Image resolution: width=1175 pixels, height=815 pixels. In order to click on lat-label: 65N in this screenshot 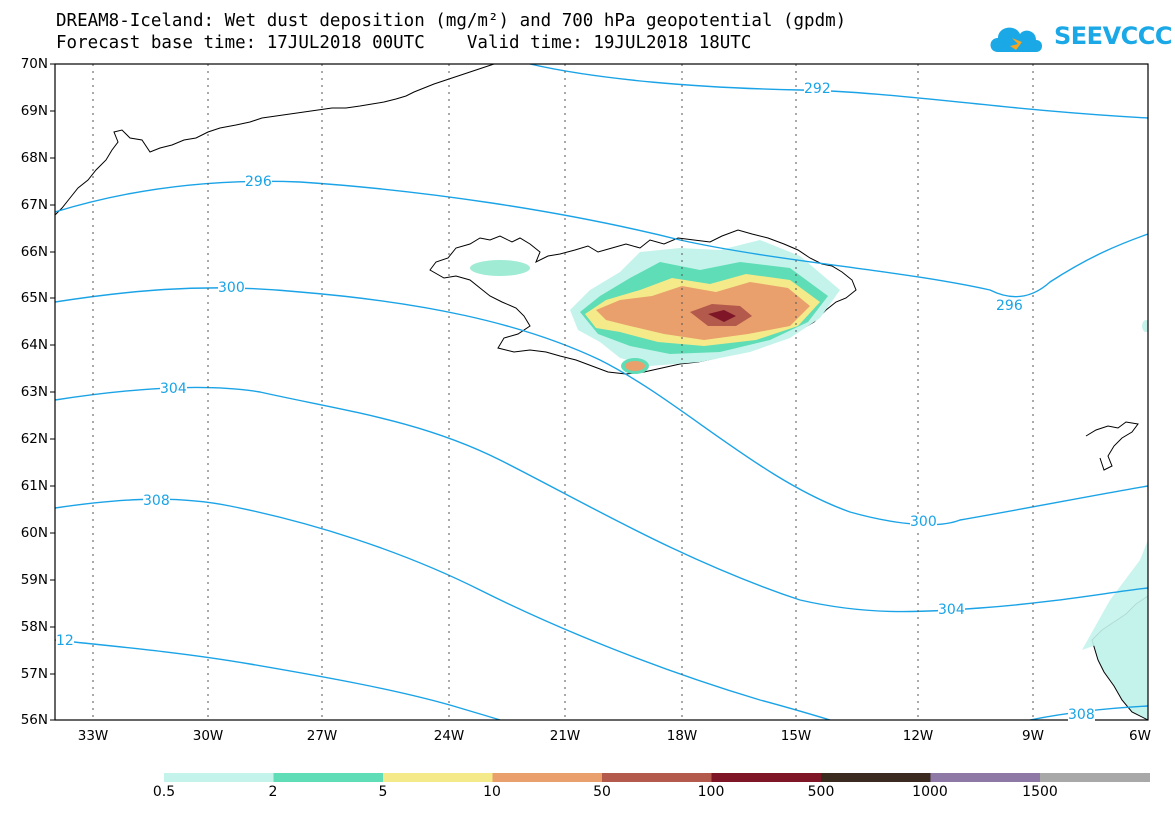, I will do `click(34, 298)`.